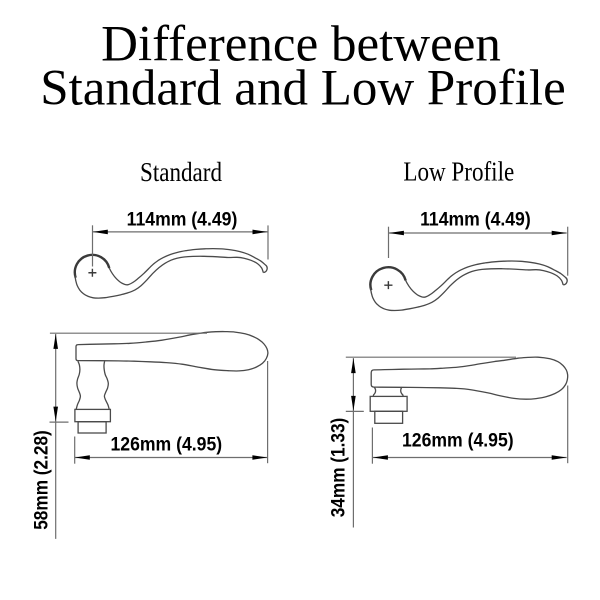 The width and height of the screenshot is (600, 600). What do you see at coordinates (458, 172) in the screenshot?
I see `svg-text: Low Profile` at bounding box center [458, 172].